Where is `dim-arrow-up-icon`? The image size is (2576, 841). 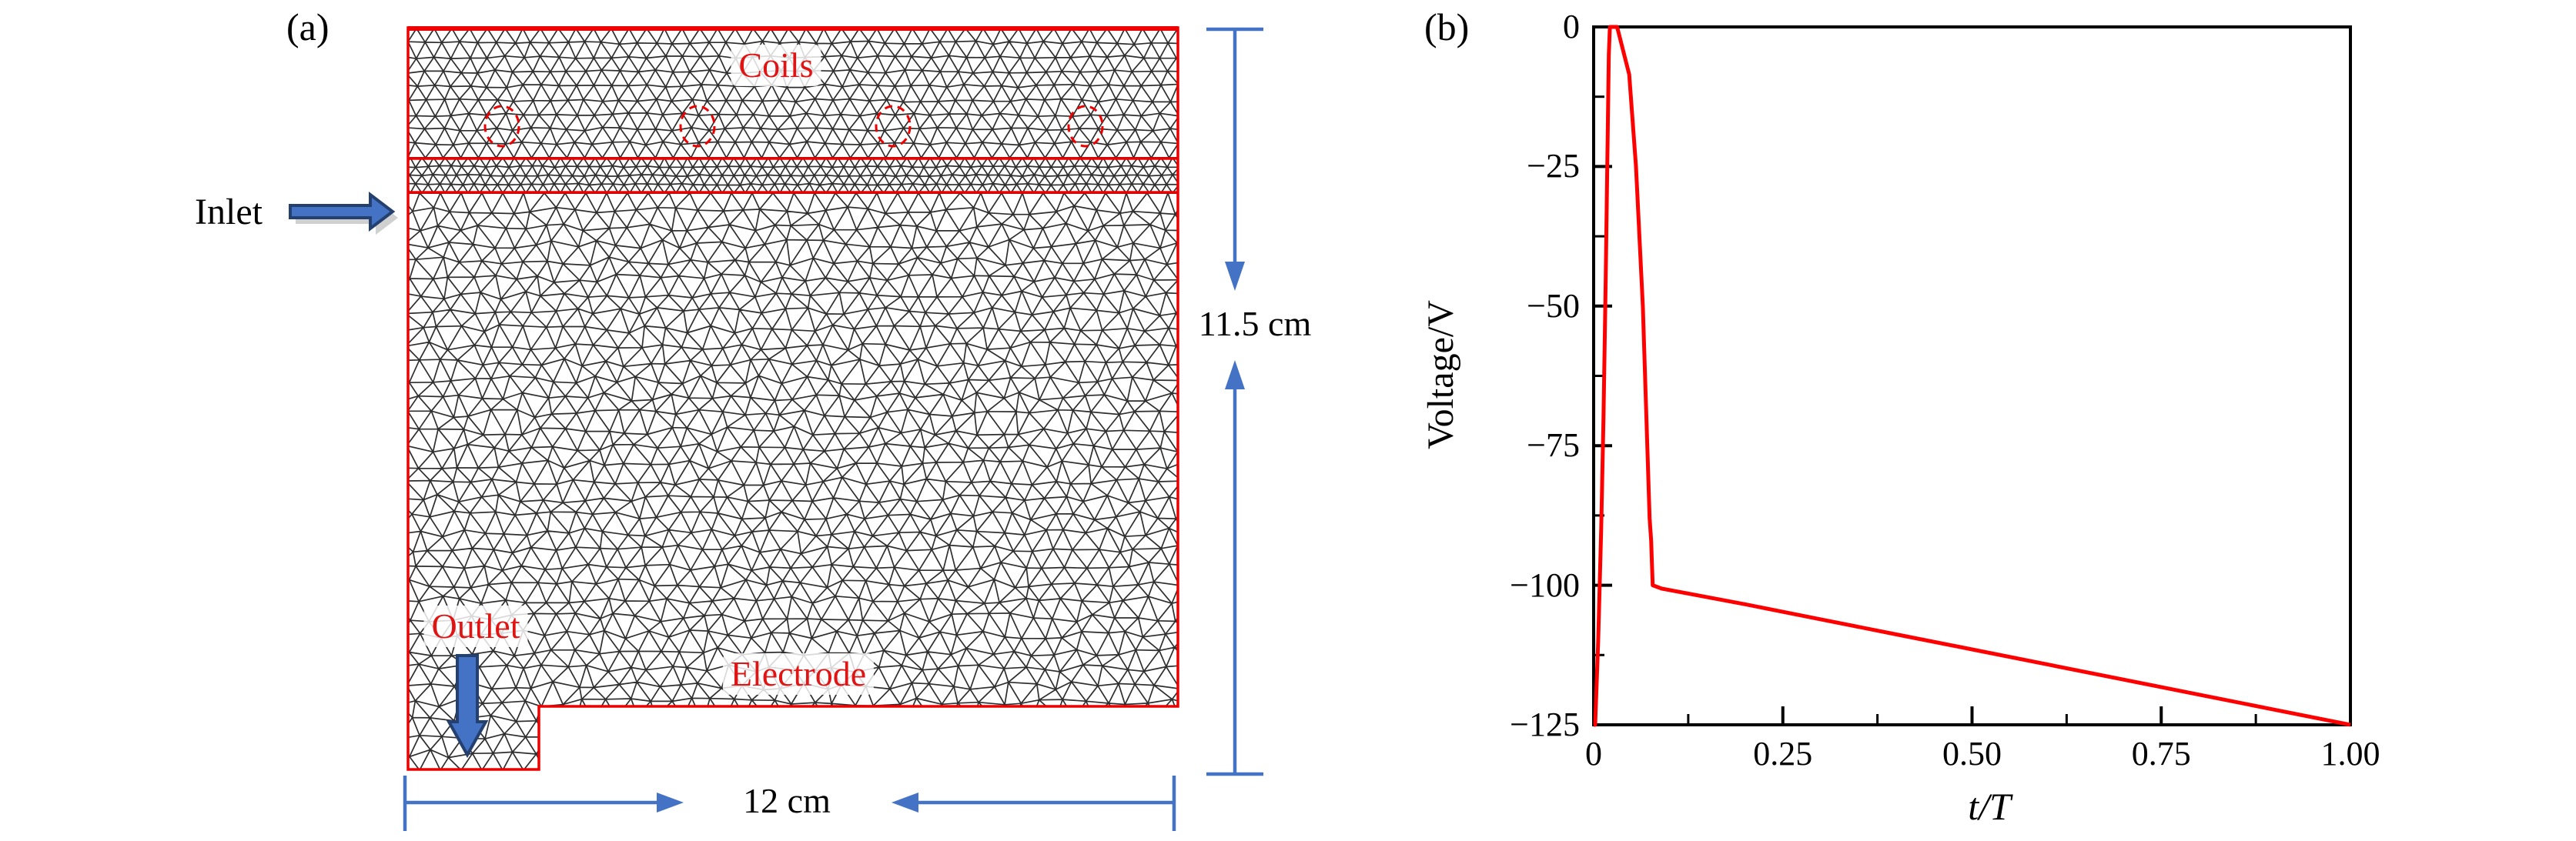
dim-arrow-up-icon is located at coordinates (1235, 375).